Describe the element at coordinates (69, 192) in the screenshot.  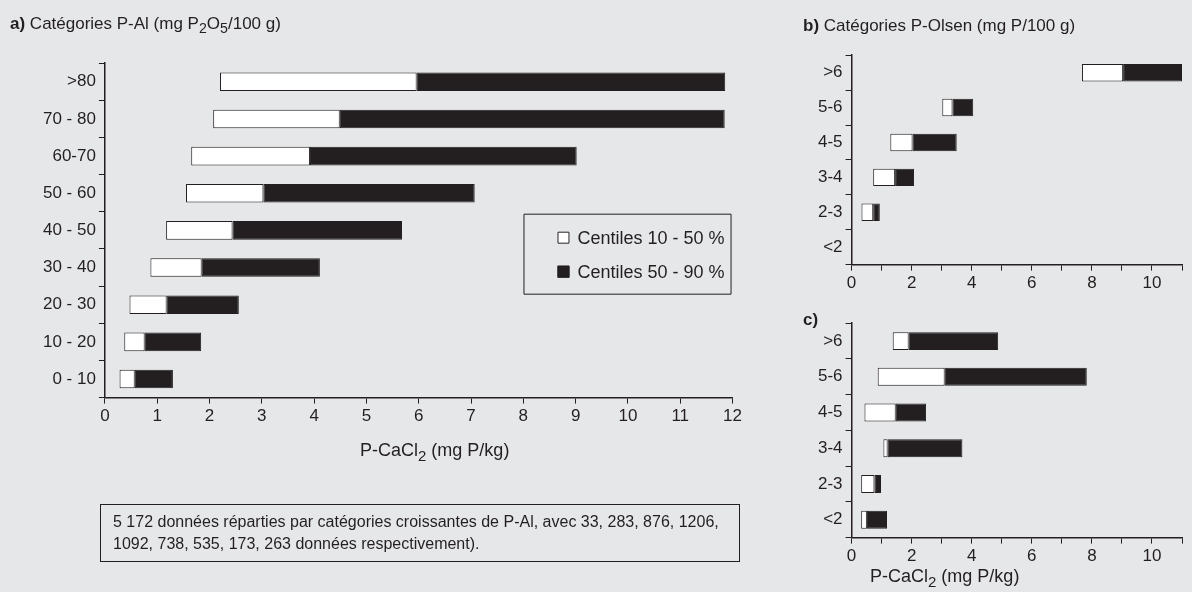
I see `y-tick-label: 50 - 60` at that location.